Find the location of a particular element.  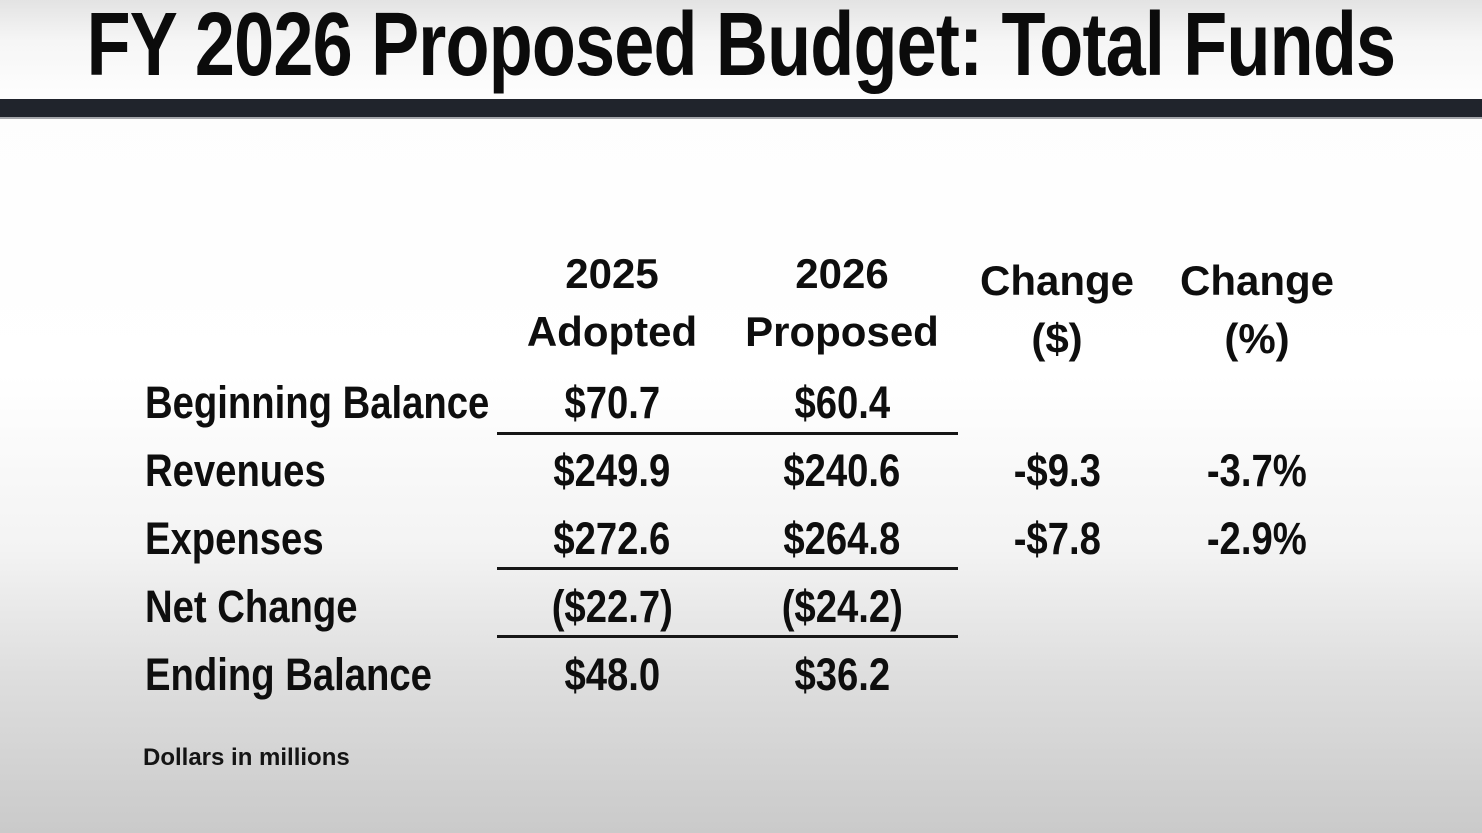

header-change-dollar: Change ($) is located at coordinates (1057, 307).